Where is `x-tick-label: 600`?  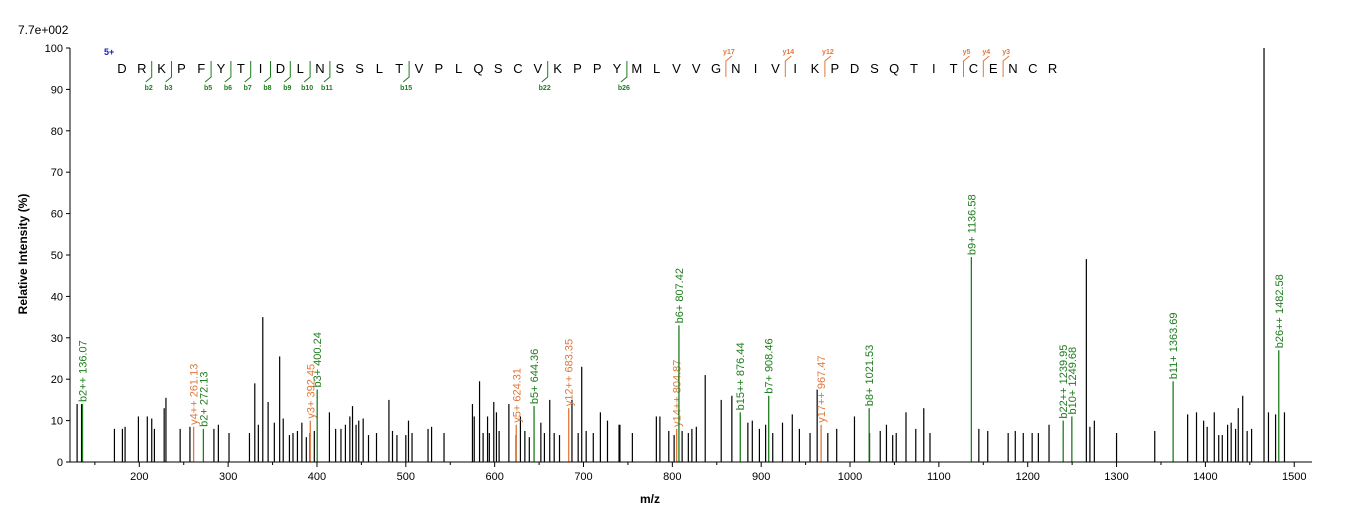
x-tick-label: 600 is located at coordinates (494, 477).